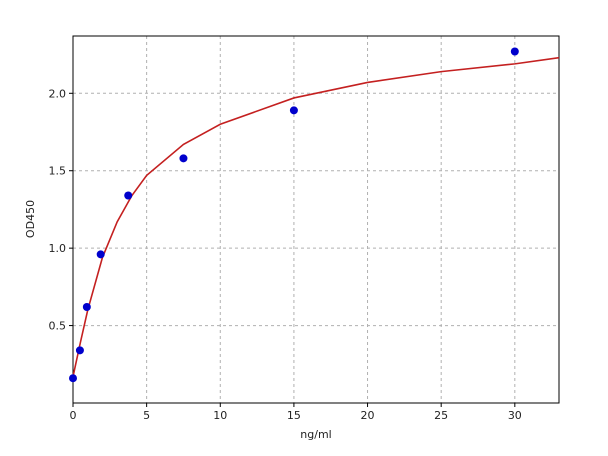  What do you see at coordinates (220, 415) in the screenshot?
I see `x-tick-label: 10` at bounding box center [220, 415].